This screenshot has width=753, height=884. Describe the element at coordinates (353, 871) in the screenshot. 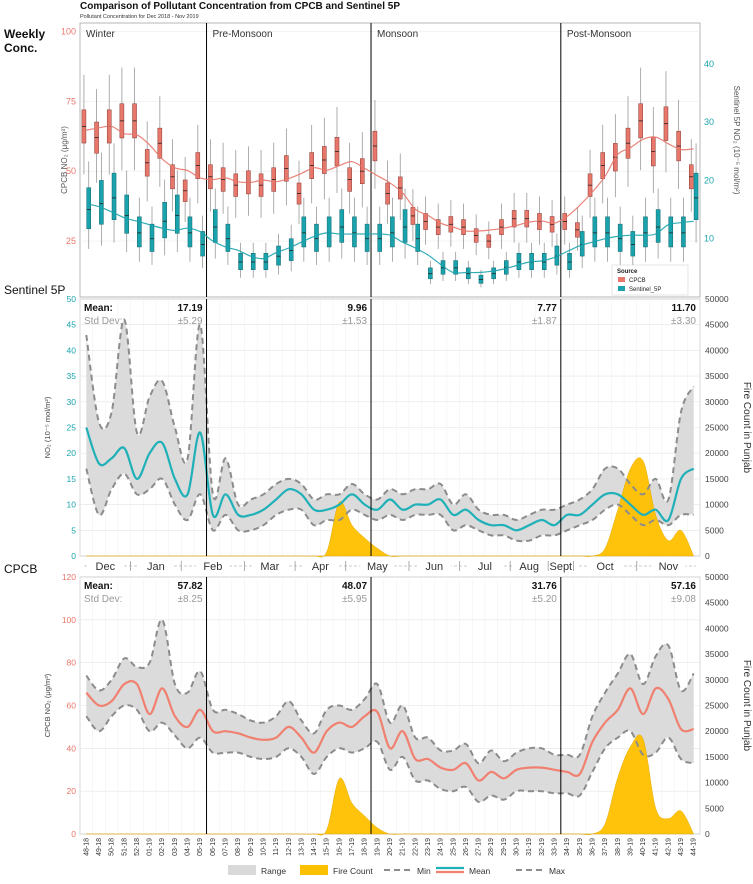

I see `legend-fire-count-label: Fire Count` at that location.